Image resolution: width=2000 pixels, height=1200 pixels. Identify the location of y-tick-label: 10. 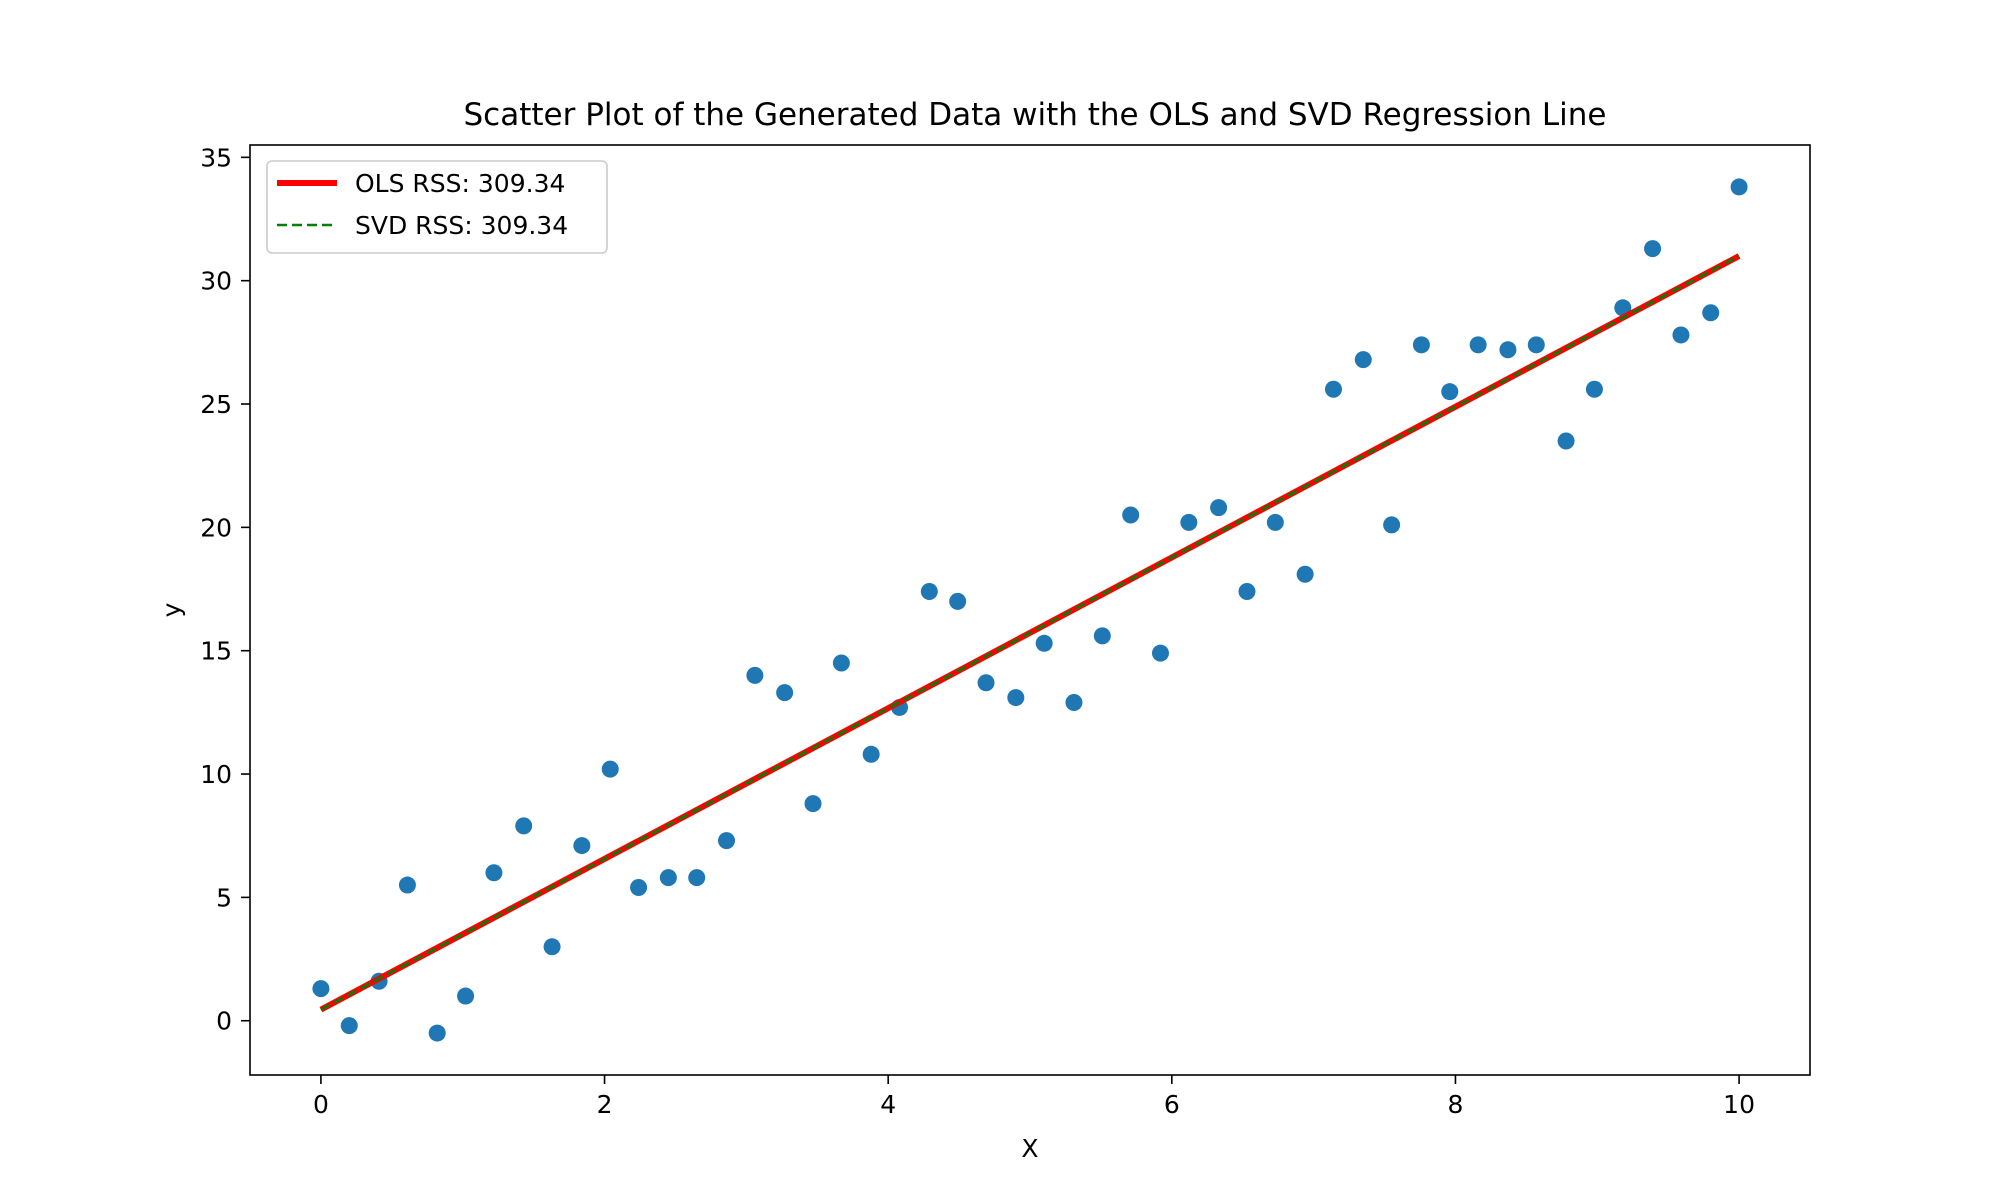
(216, 774).